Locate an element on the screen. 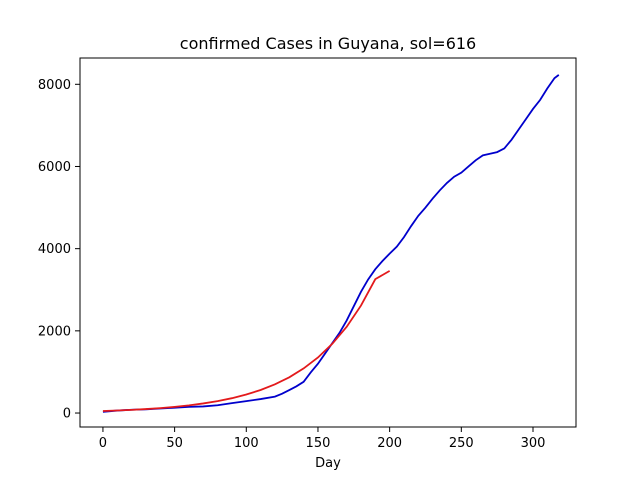 Image resolution: width=640 pixels, height=480 pixels. x-tick-label: 100 is located at coordinates (246, 443).